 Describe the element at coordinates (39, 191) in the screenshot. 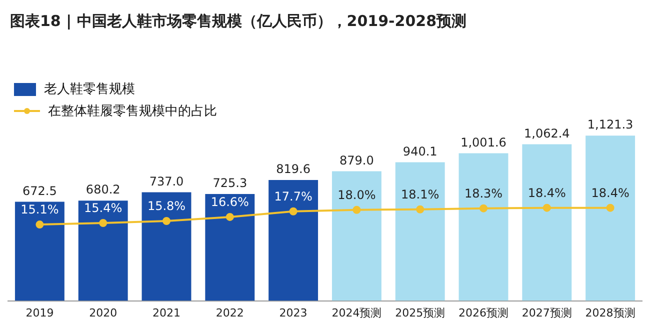

I see `data-label: 672.5` at that location.